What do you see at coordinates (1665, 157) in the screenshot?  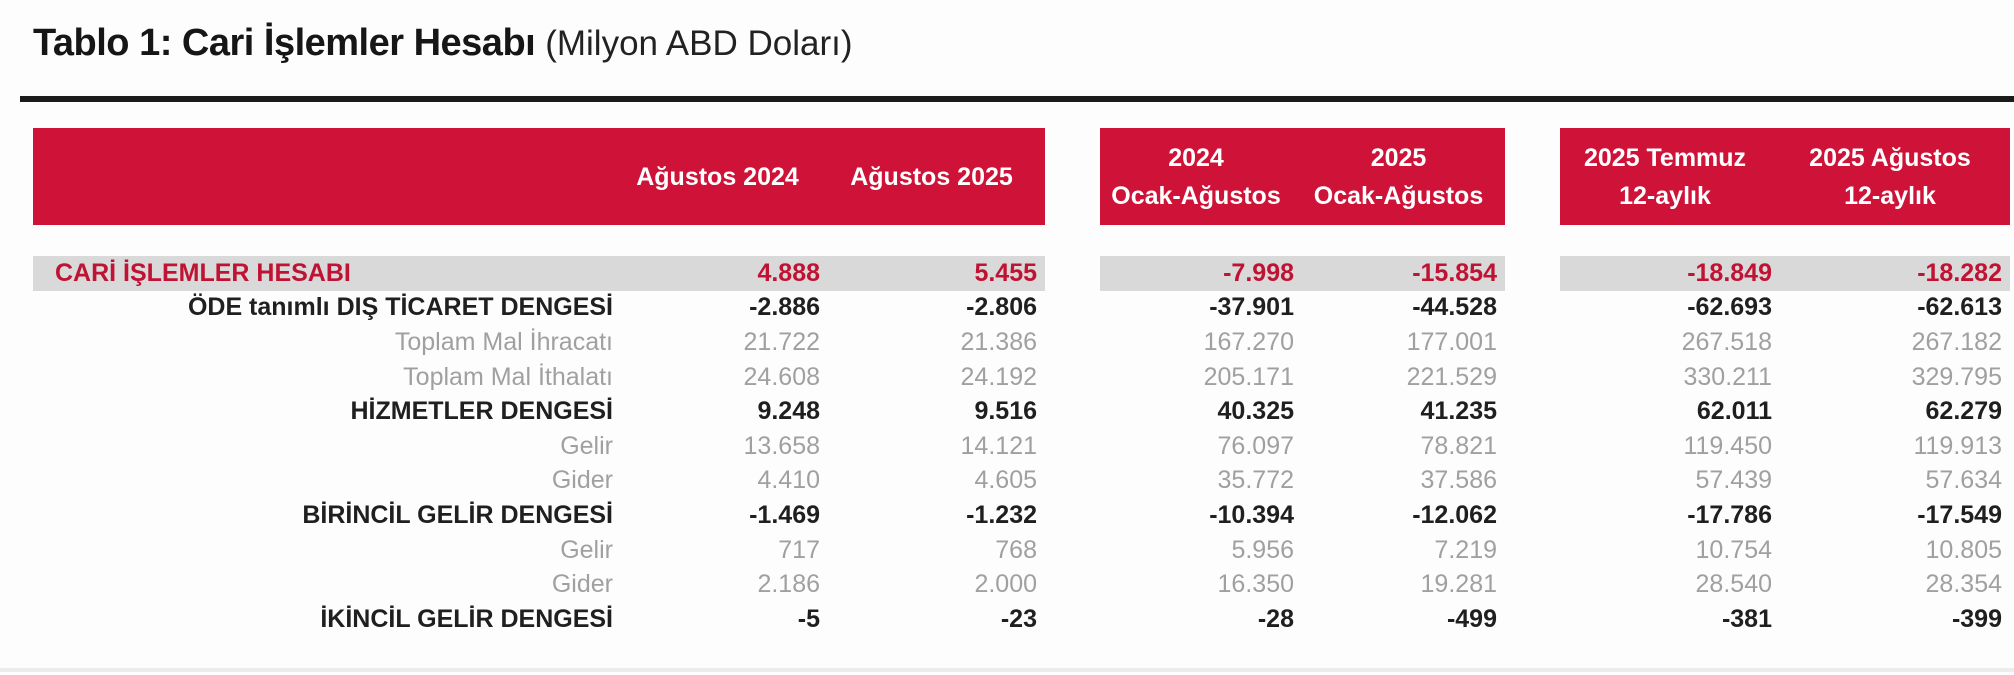 I see `column-header-text: 2025 Temmuz` at bounding box center [1665, 157].